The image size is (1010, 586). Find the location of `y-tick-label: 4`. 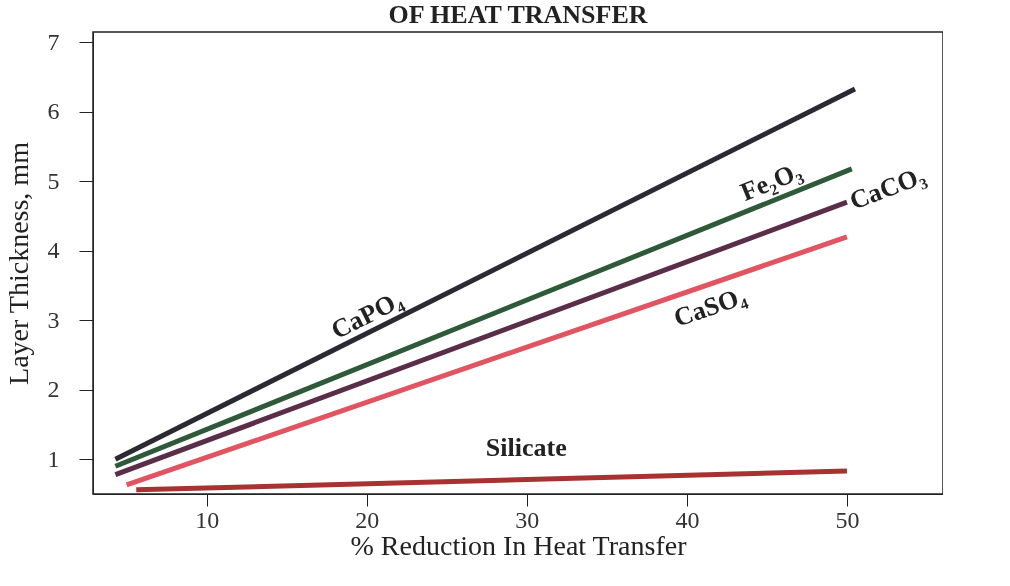

y-tick-label: 4 is located at coordinates (53, 250).